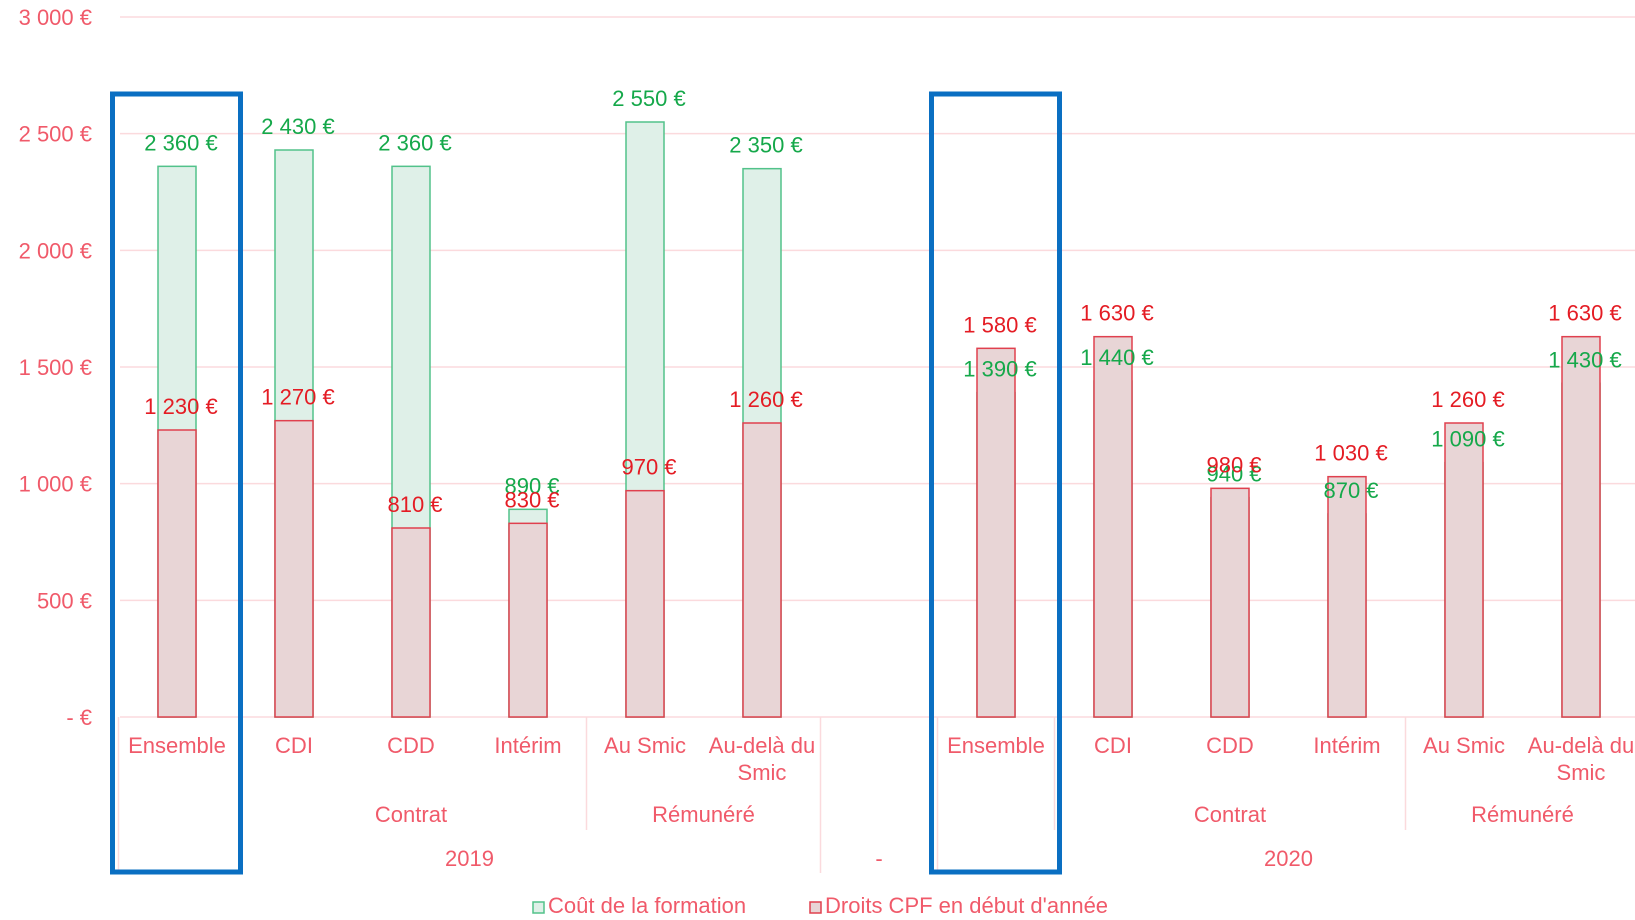 This screenshot has width=1635, height=920. Describe the element at coordinates (1233, 464) in the screenshot. I see `data-label-rights: 980 €` at that location.